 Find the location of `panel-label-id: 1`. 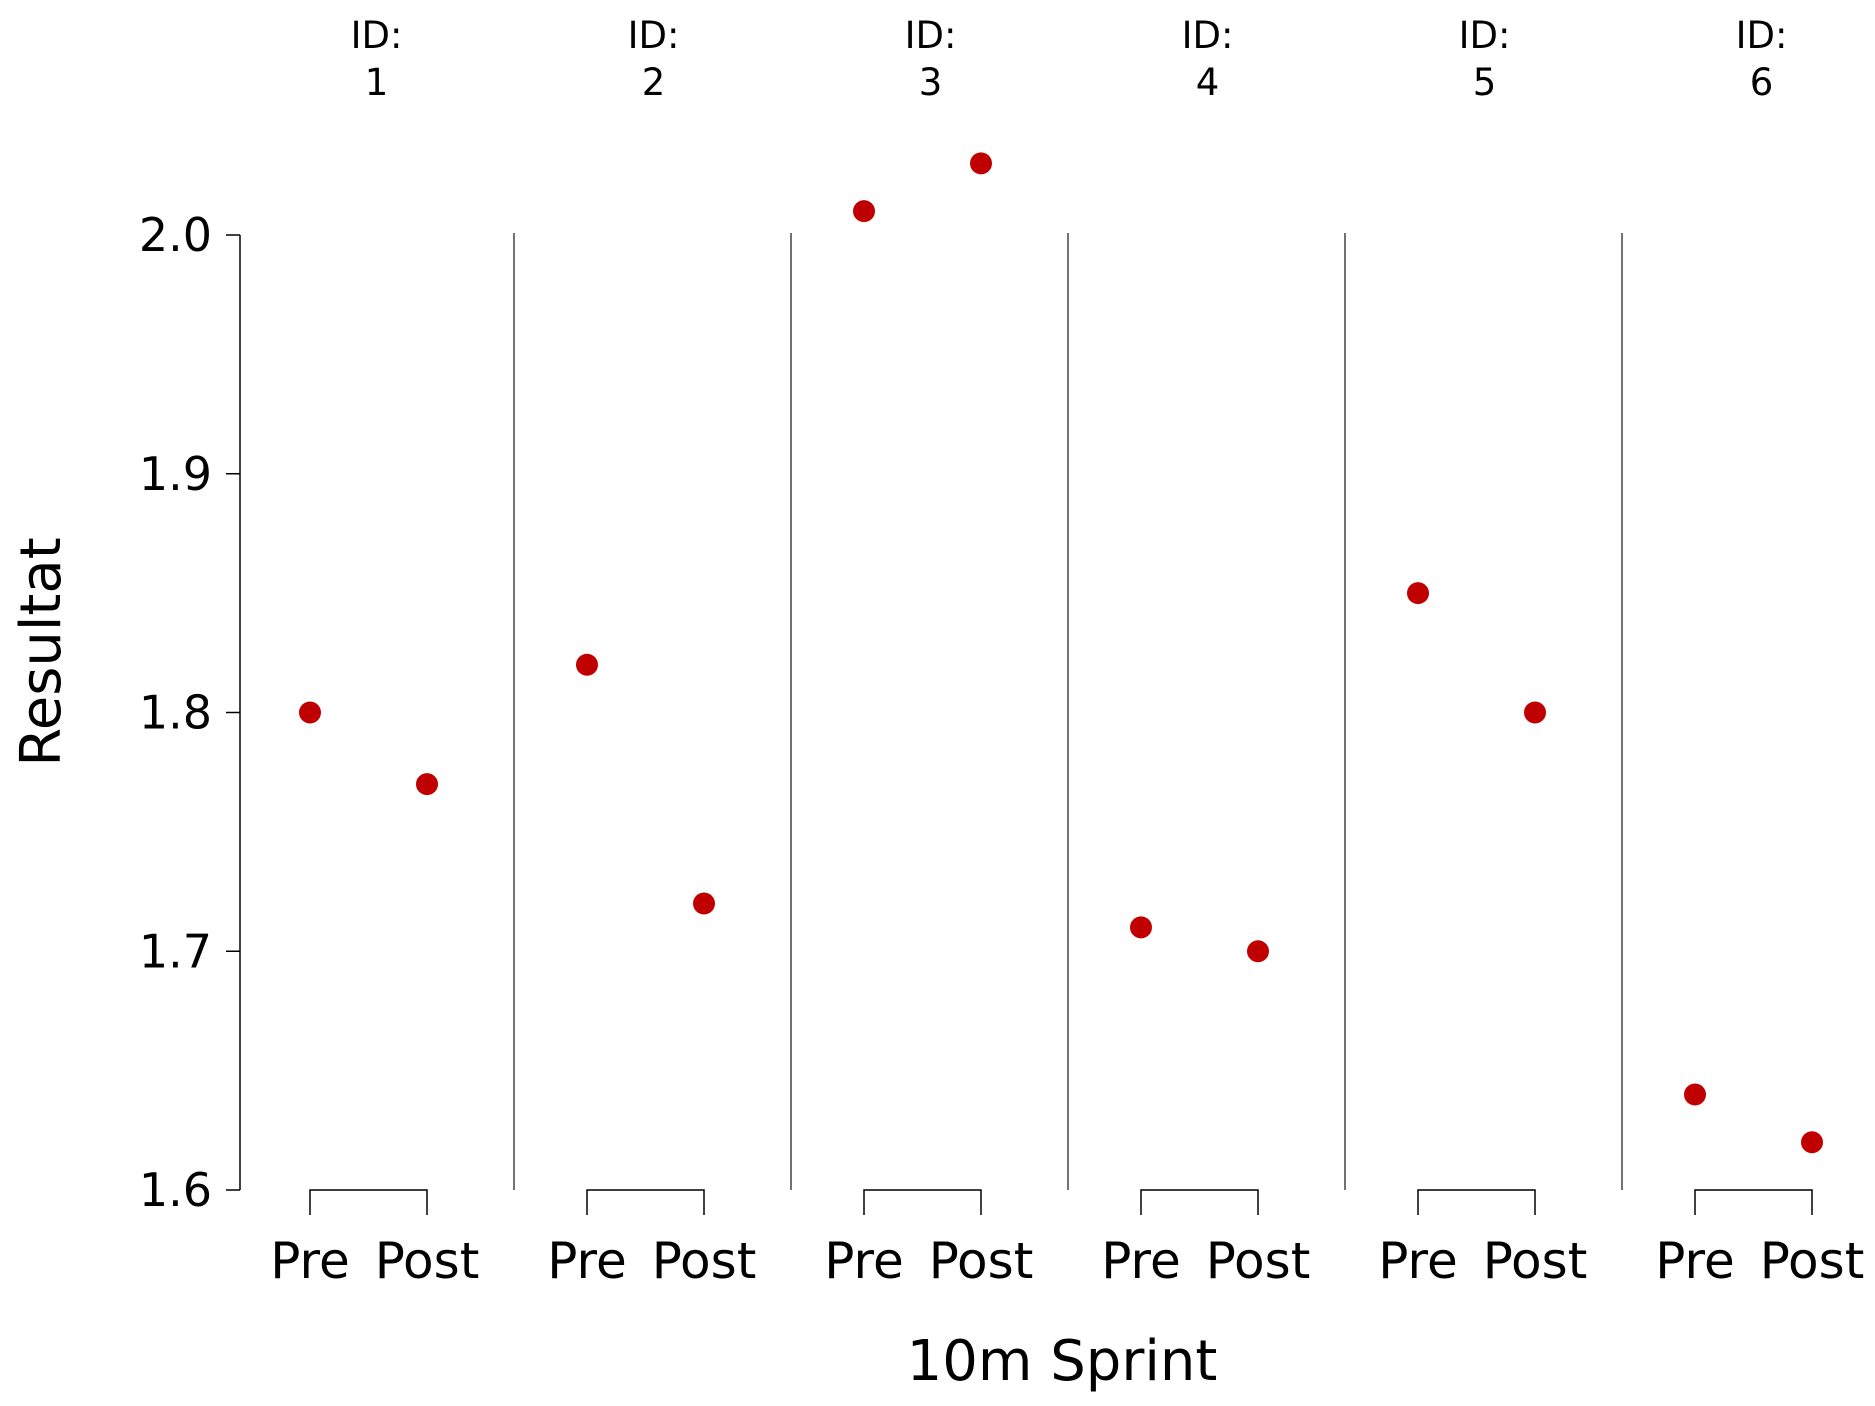

panel-label-id: 1 is located at coordinates (377, 82).